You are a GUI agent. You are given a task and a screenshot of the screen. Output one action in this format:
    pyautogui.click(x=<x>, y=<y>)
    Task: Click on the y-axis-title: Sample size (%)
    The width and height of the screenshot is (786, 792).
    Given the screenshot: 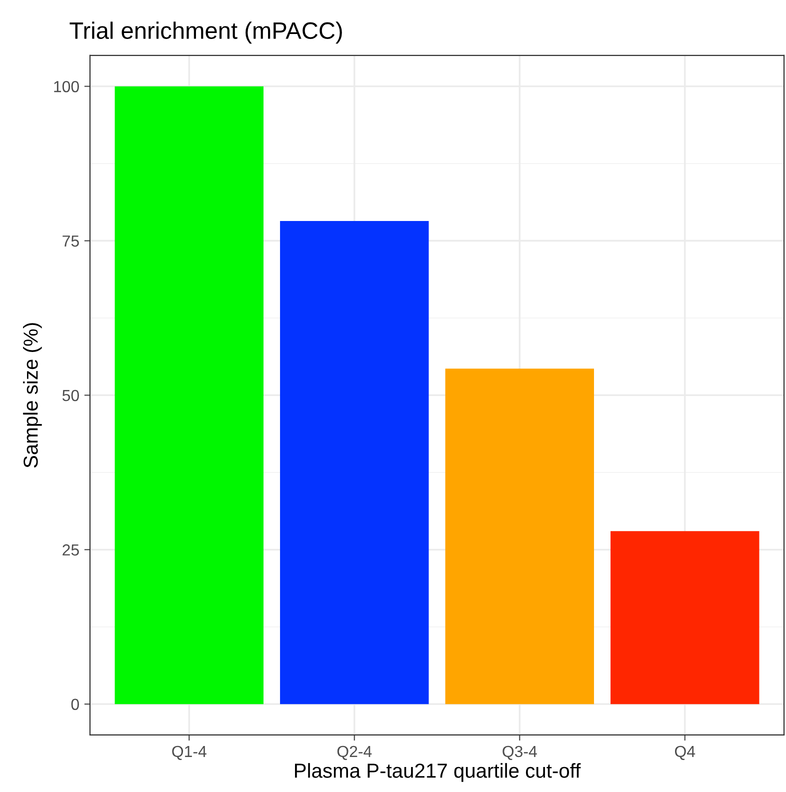 What is the action you would take?
    pyautogui.click(x=32, y=395)
    